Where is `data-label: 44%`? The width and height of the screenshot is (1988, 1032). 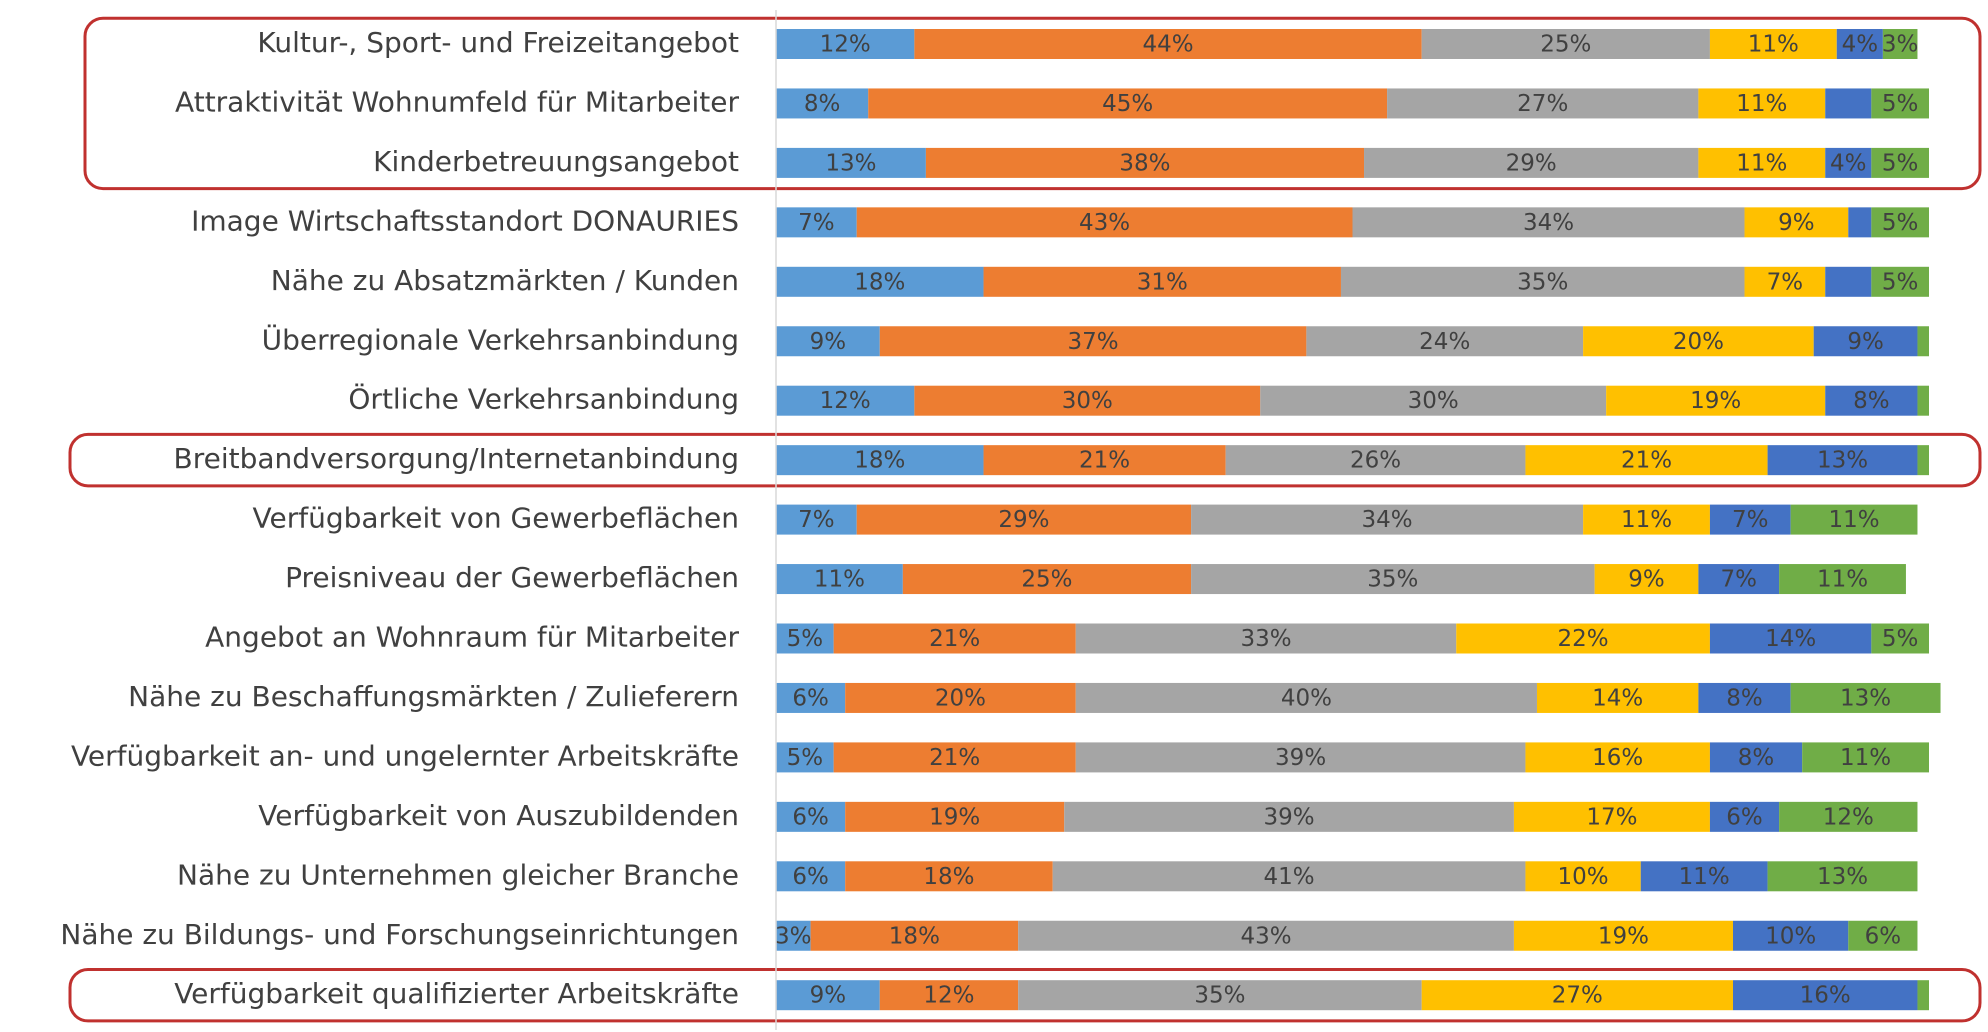 data-label: 44% is located at coordinates (1167, 45).